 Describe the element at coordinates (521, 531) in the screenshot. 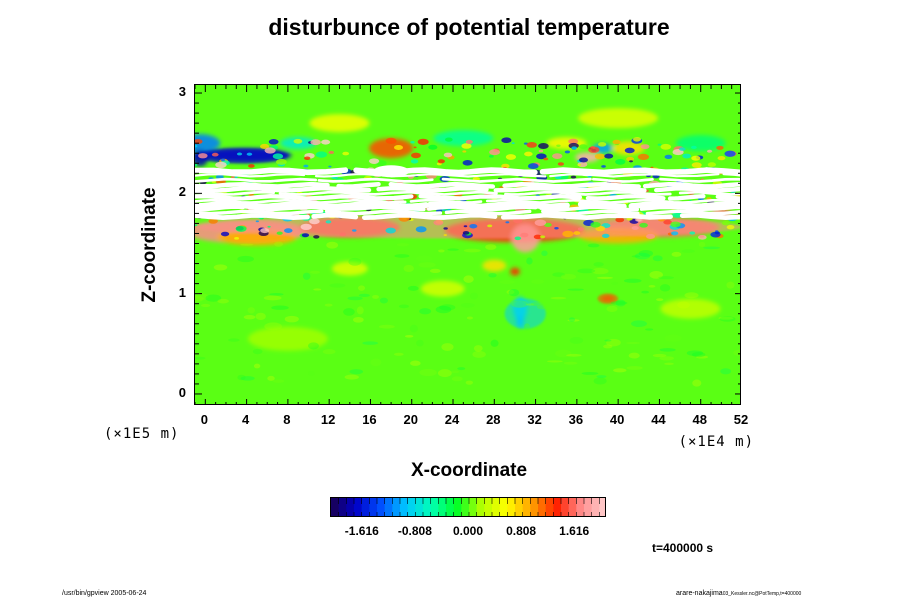

I see `colorbar-tick-label: 0.808` at that location.